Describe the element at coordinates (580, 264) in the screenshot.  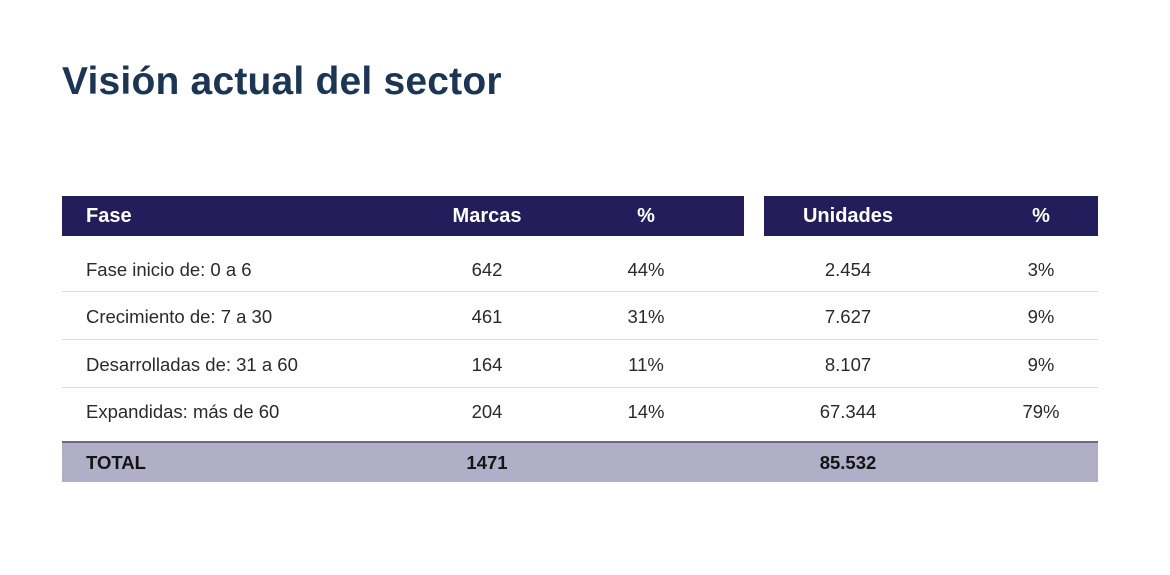
I see `table-row: Fase inicio de: 0 a 6 642 44% 2.454 3%` at that location.